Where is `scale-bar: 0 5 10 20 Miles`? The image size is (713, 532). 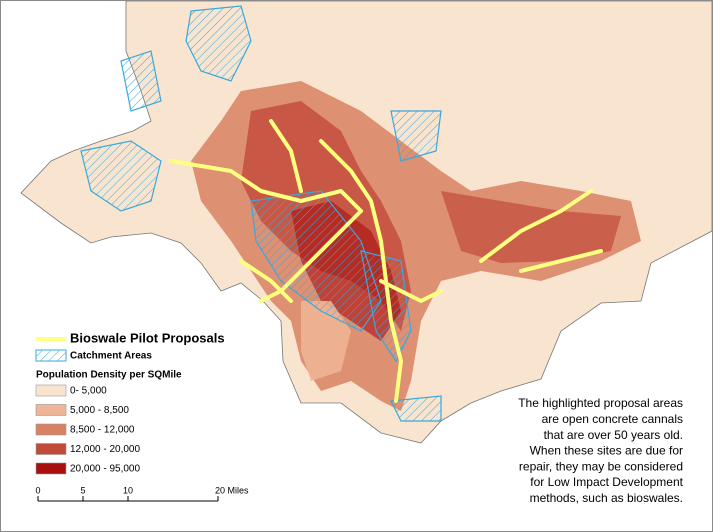 scale-bar: 0 5 10 20 Miles is located at coordinates (142, 493).